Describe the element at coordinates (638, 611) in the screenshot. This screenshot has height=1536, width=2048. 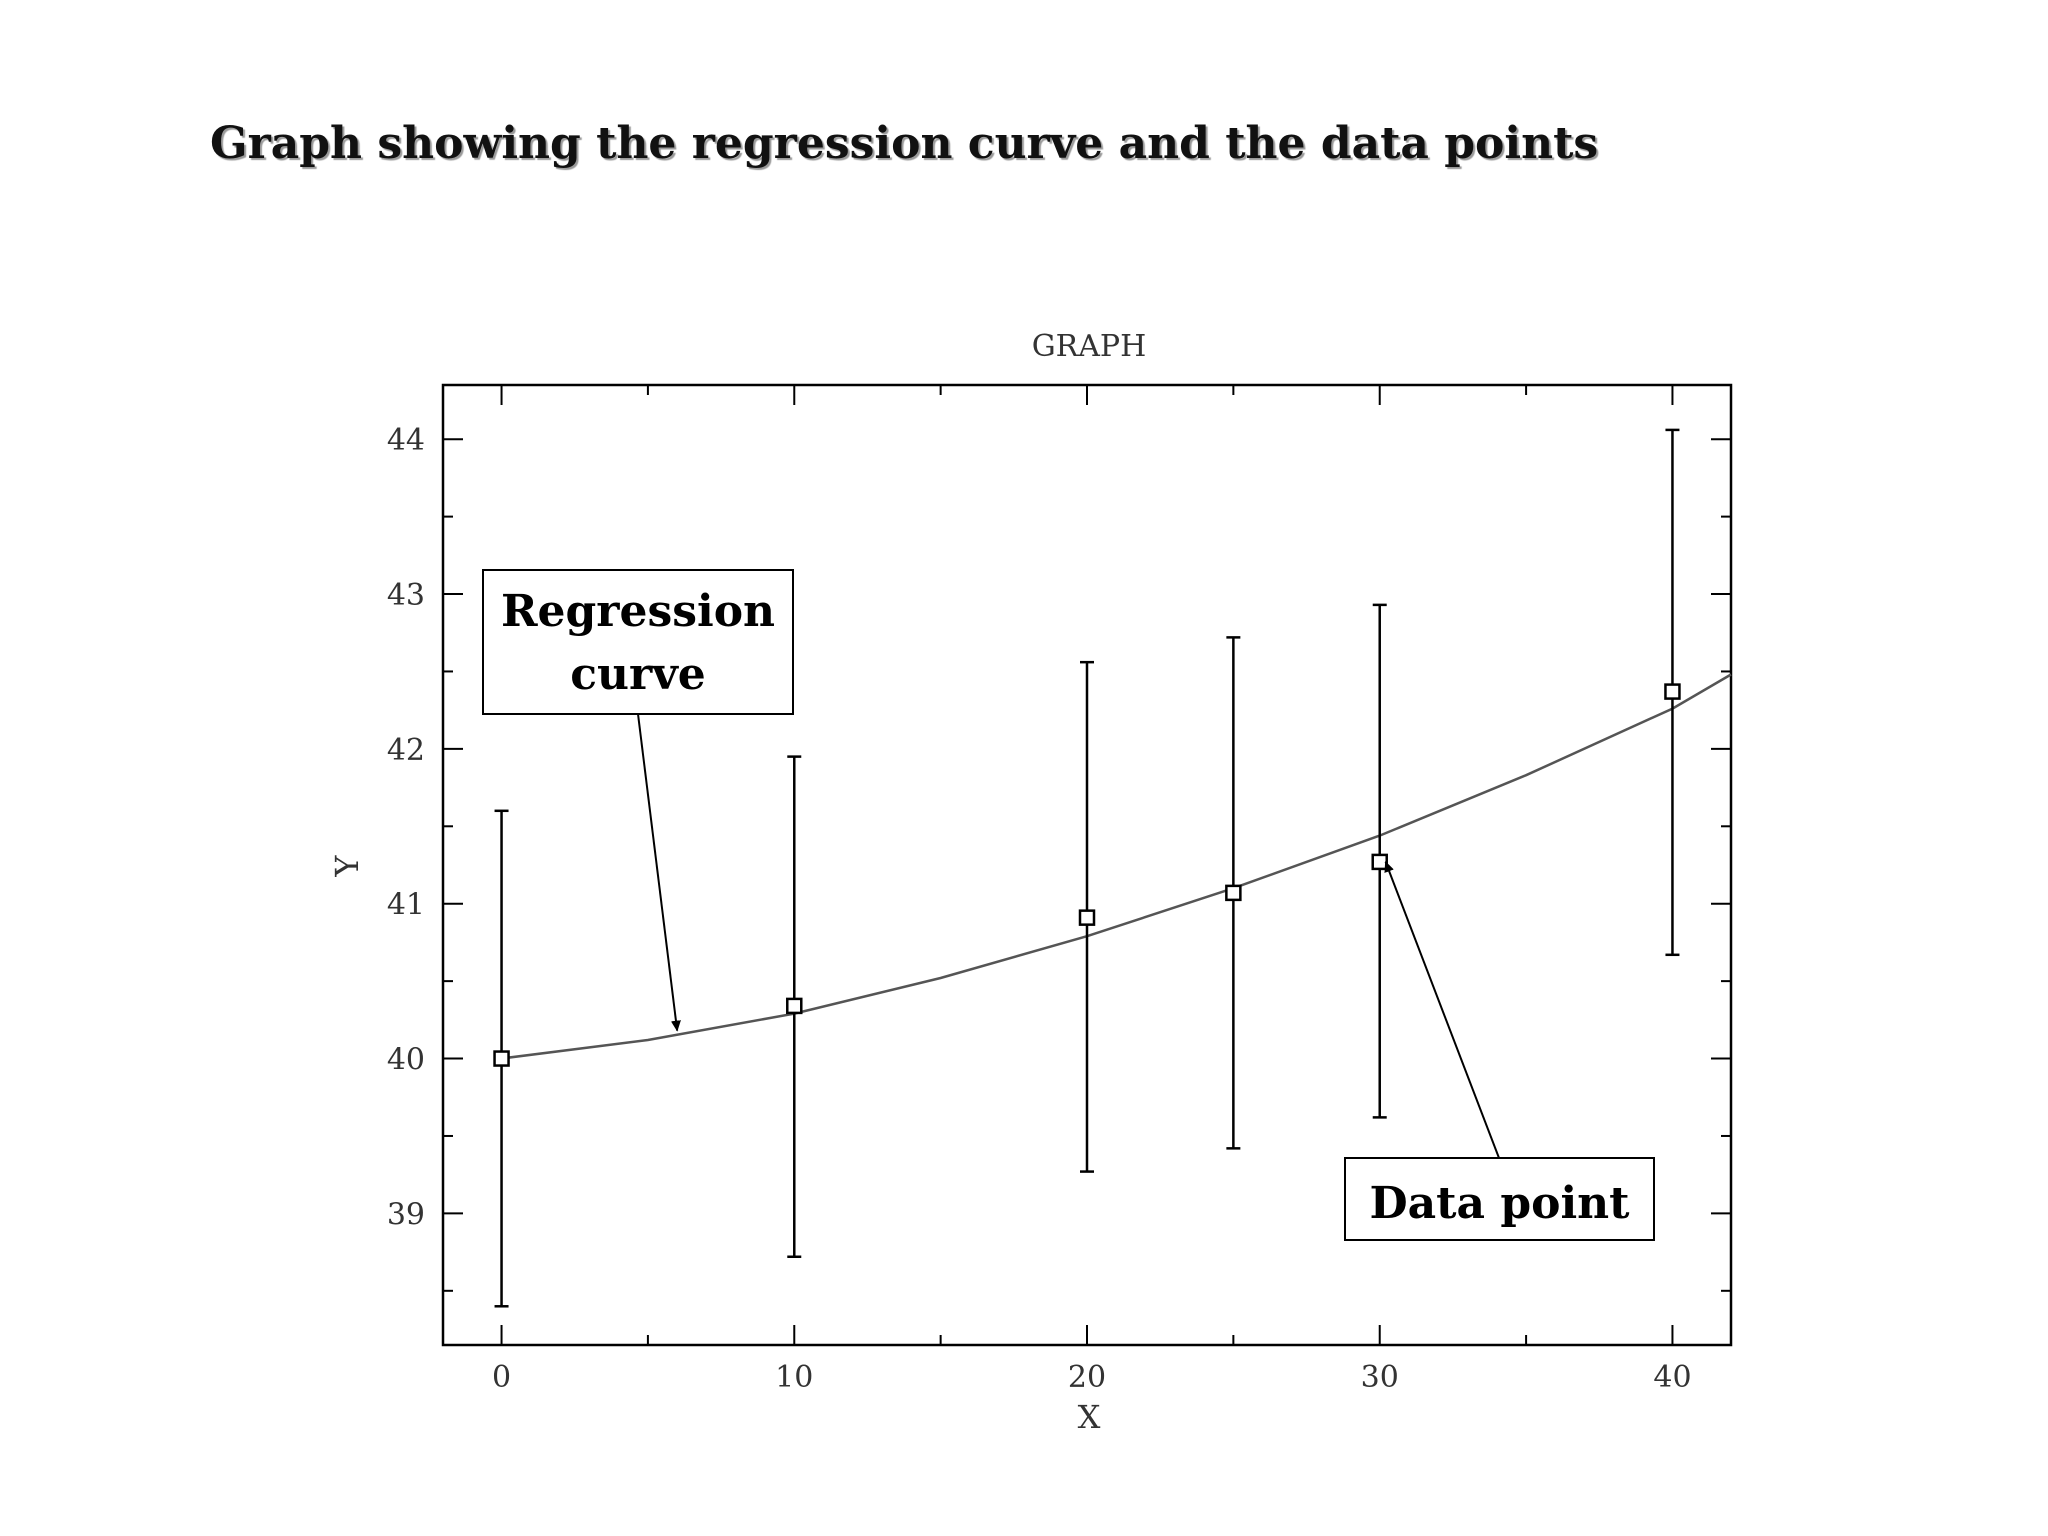
I see `regression-curve-callout-text: Regression` at that location.